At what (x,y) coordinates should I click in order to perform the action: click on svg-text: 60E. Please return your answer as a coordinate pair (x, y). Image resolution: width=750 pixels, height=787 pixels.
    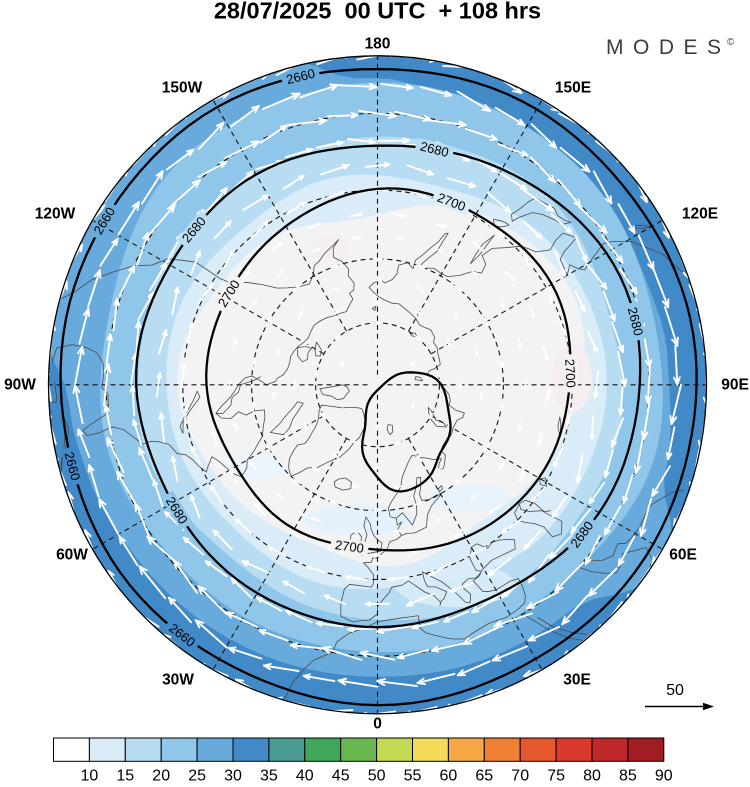
    Looking at the image, I should click on (683, 555).